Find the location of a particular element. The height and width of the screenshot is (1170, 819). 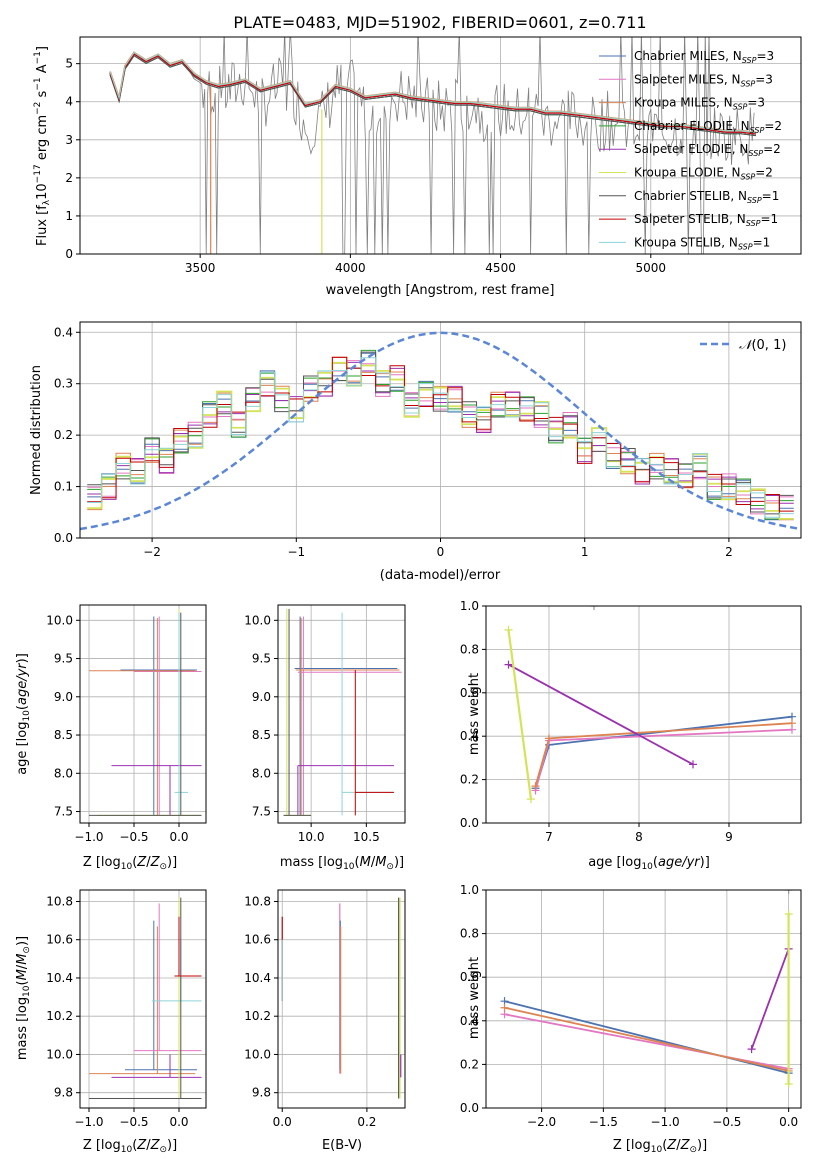

agez-grid: −1.0 −0.5 0.0 7.5 8.0 8.5 9.0 9.5 10.0 is located at coordinates (126, 724).